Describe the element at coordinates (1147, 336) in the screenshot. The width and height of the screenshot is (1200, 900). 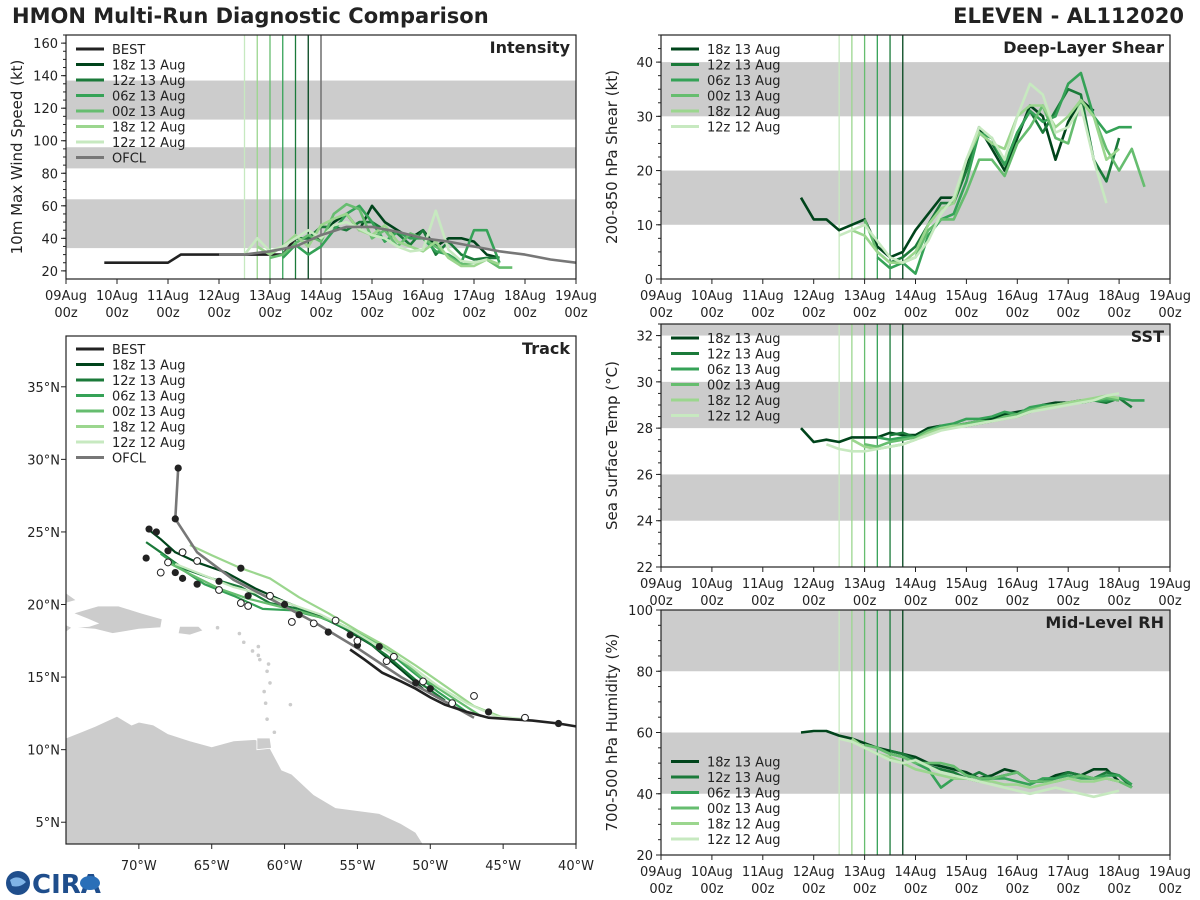
I see `panel-title: SST` at that location.